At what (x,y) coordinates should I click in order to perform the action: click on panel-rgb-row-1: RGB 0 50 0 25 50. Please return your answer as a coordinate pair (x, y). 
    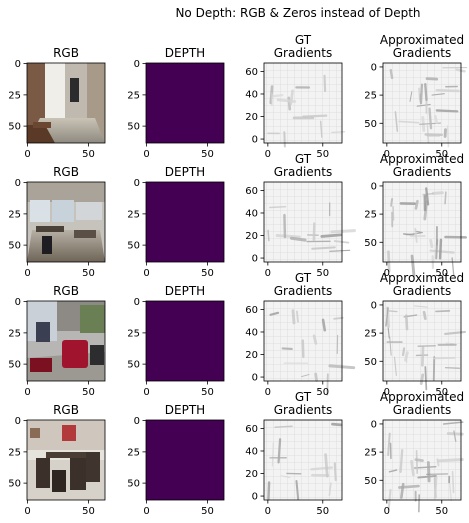
    Looking at the image, I should click on (57, 103).